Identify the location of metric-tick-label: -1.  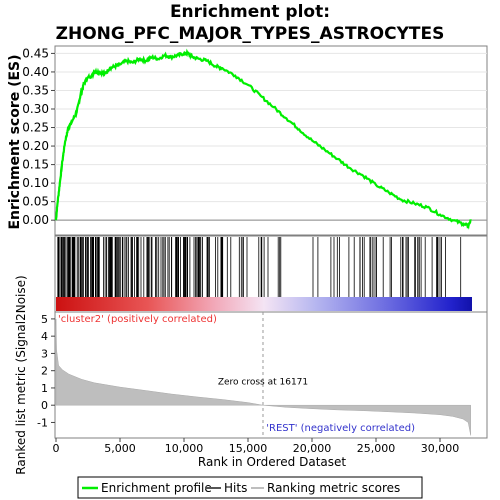
(42, 422).